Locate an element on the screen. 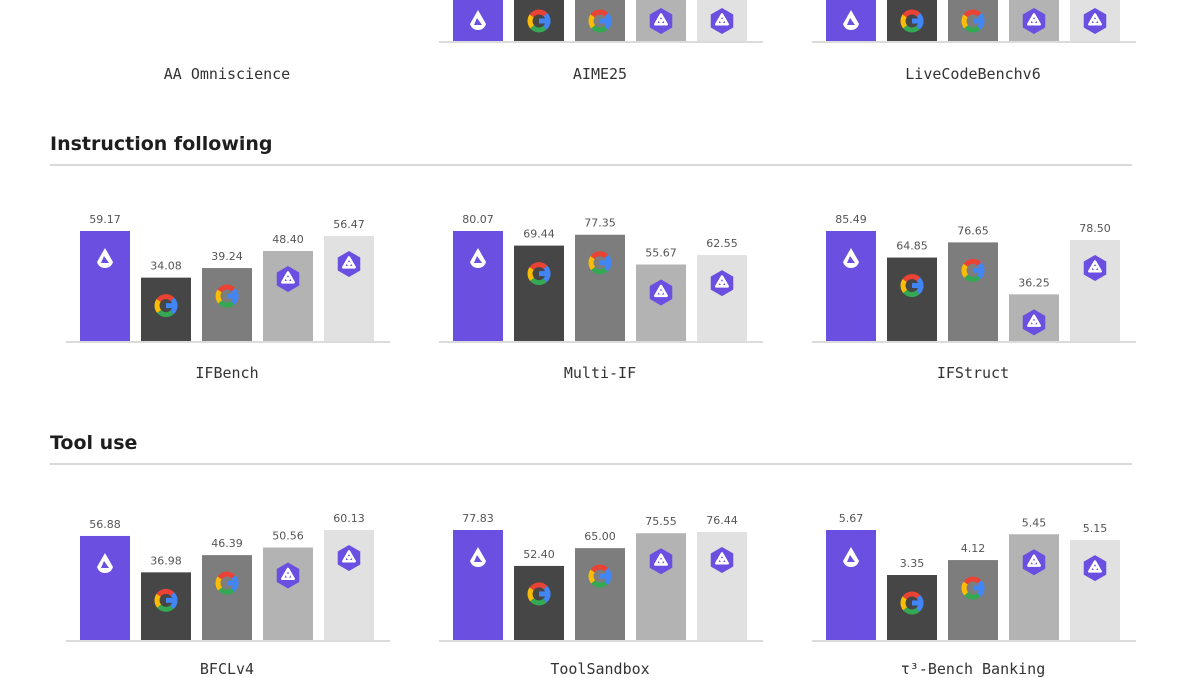  chart-title: IFStruct is located at coordinates (973, 373).